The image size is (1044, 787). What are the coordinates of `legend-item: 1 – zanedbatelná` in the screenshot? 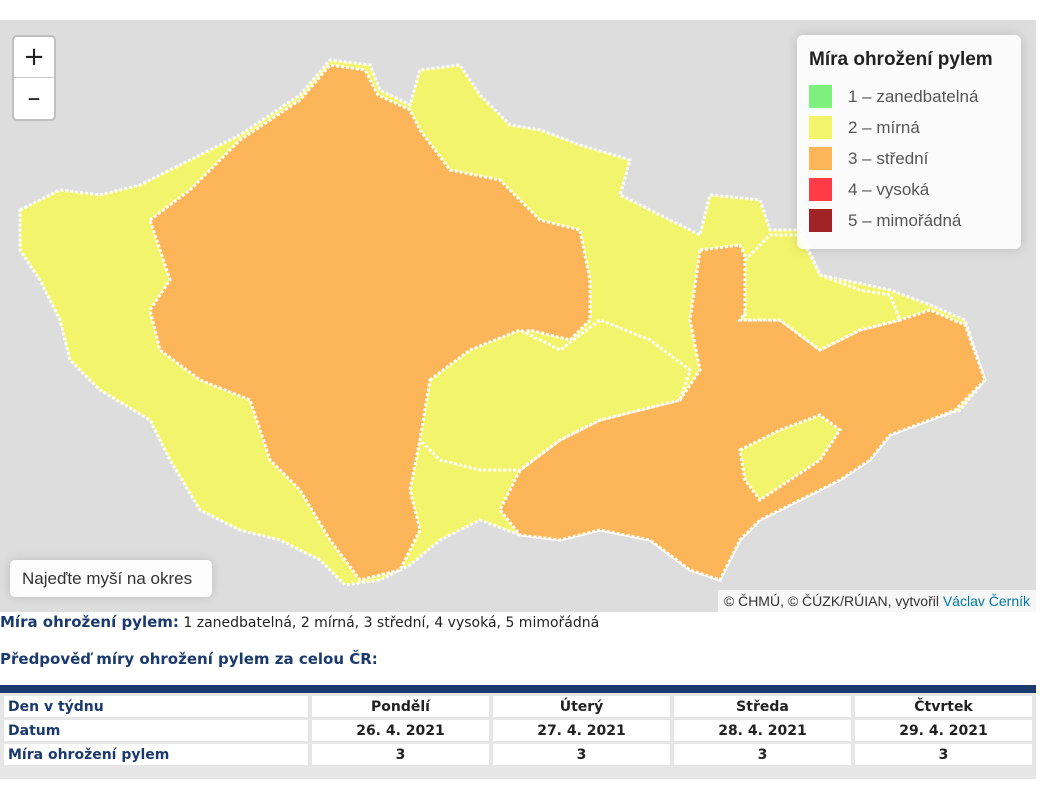 It's located at (909, 96).